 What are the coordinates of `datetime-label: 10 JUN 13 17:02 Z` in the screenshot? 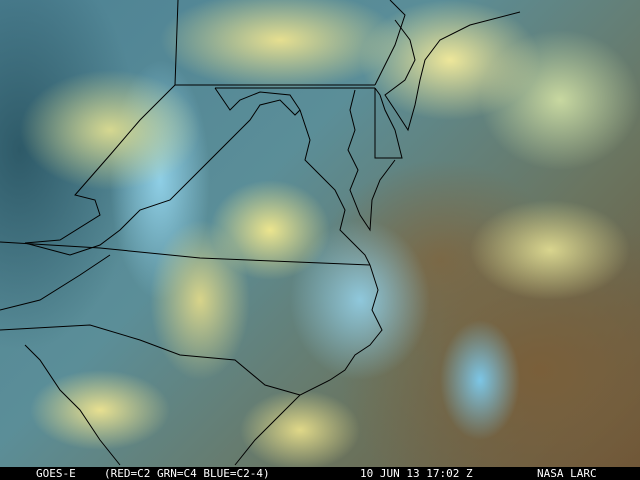 It's located at (416, 473).